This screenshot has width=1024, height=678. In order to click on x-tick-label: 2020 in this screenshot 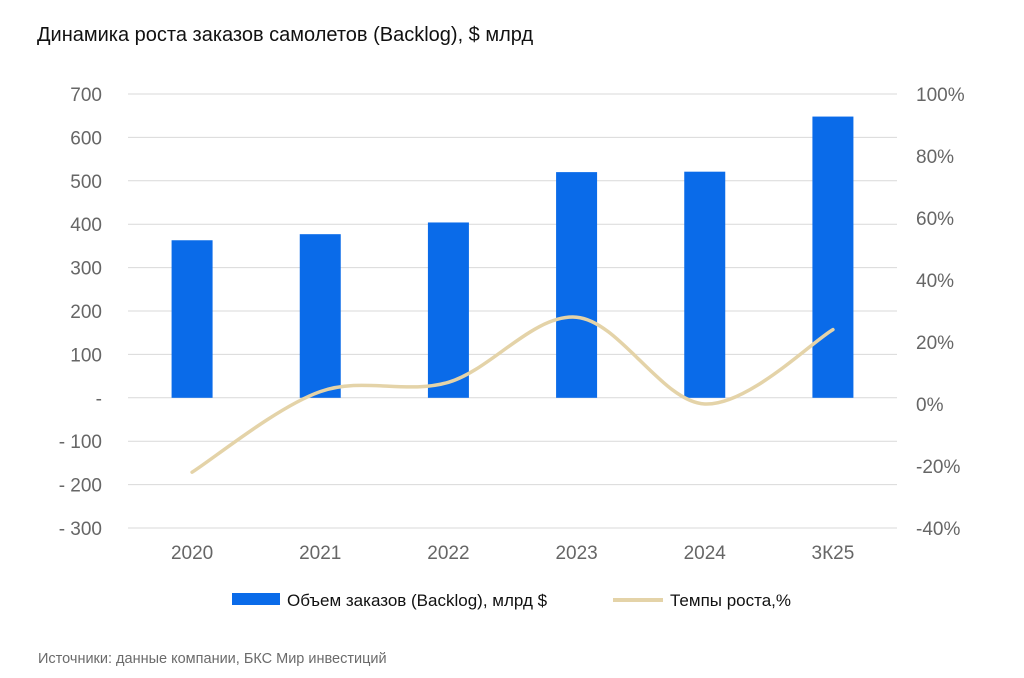, I will do `click(192, 553)`.